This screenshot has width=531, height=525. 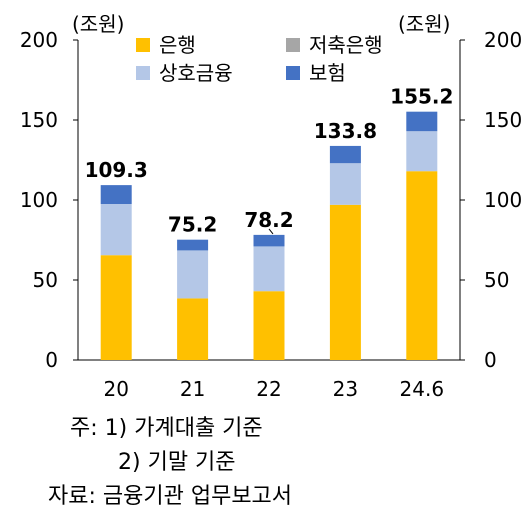 What do you see at coordinates (503, 200) in the screenshot?
I see `y-tick-label-right: 100` at bounding box center [503, 200].